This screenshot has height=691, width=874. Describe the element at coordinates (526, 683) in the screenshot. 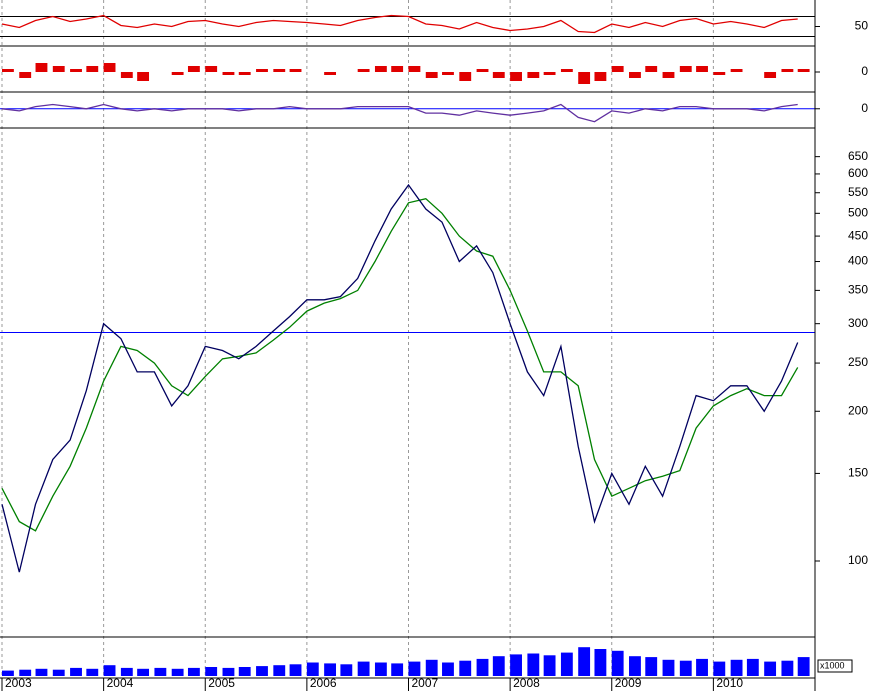

I see `x-tick-label: 2008` at that location.